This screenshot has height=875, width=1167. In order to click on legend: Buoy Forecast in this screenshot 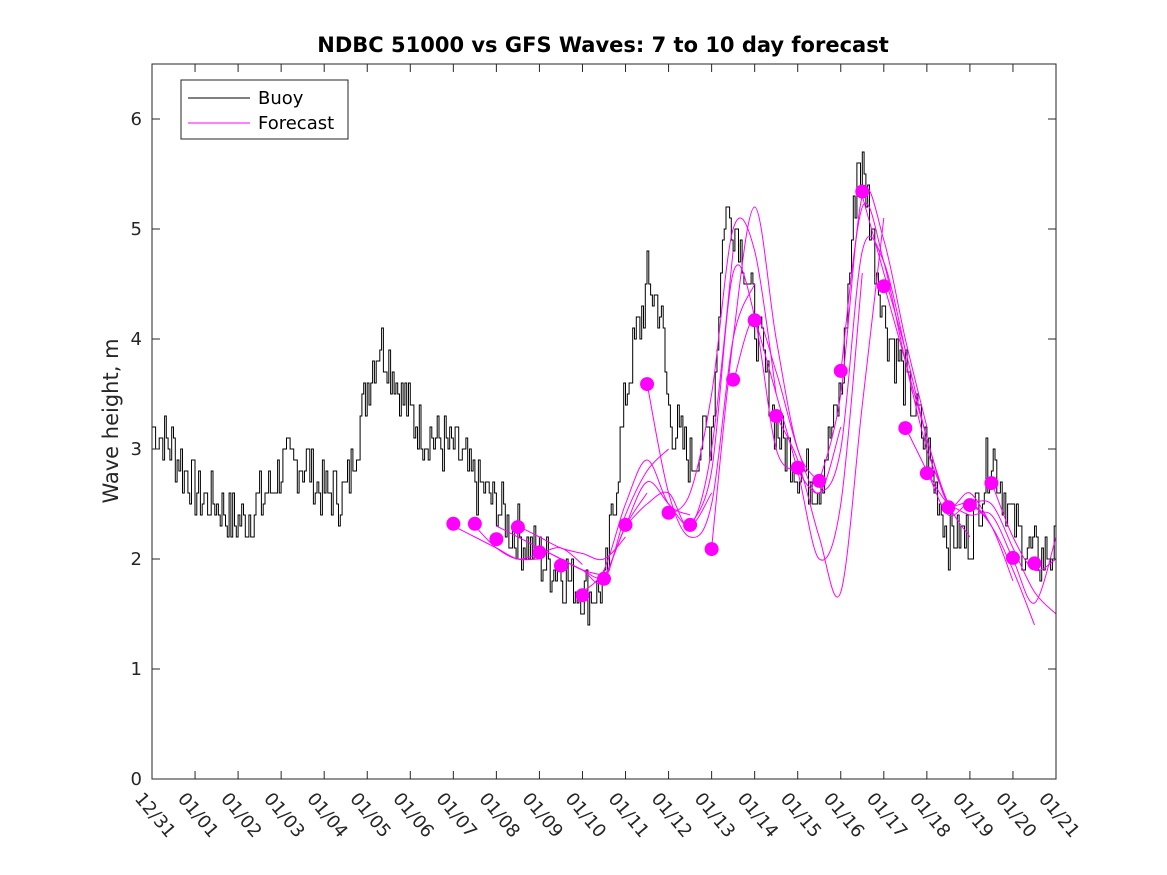, I will do `click(264, 109)`.